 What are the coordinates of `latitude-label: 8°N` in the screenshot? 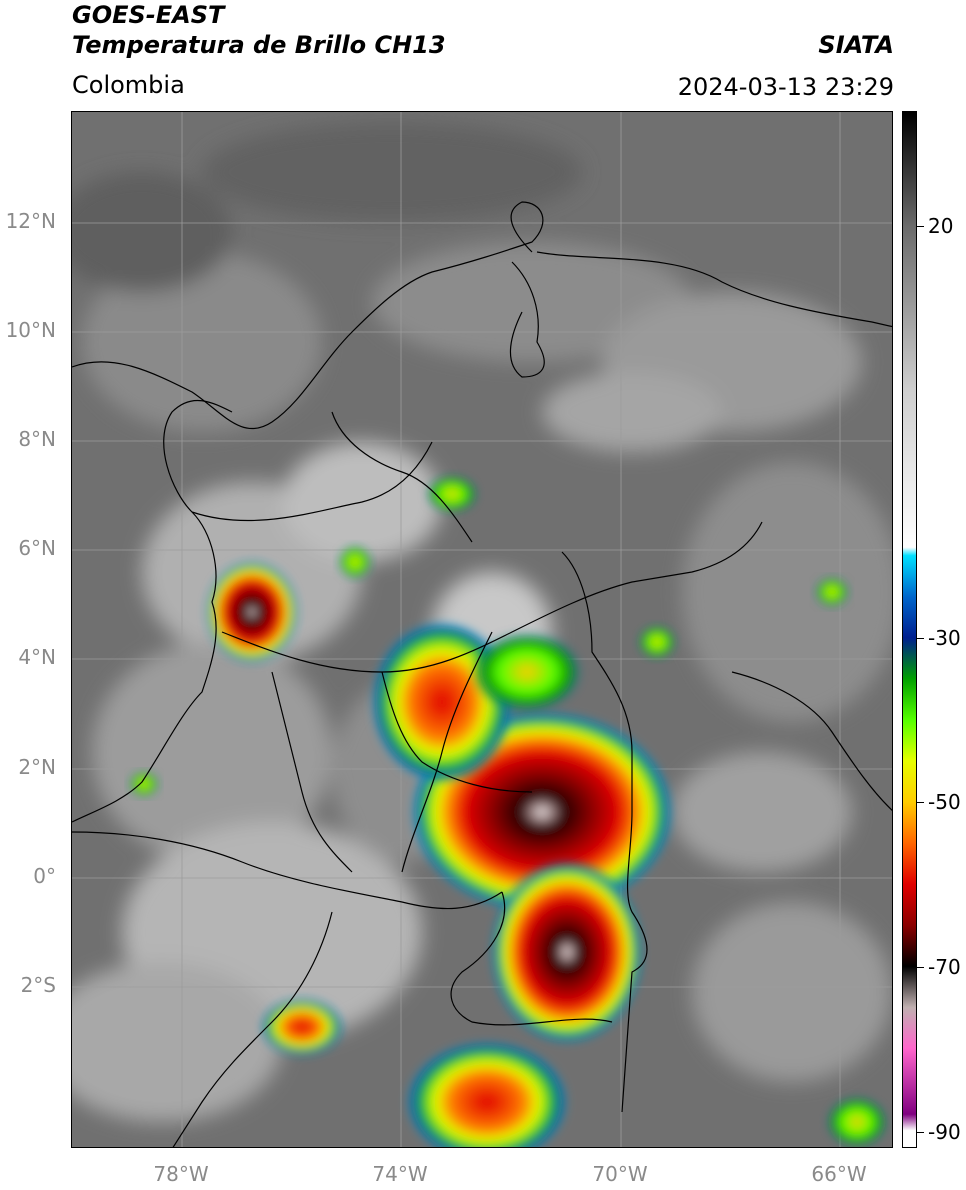 It's located at (37, 439).